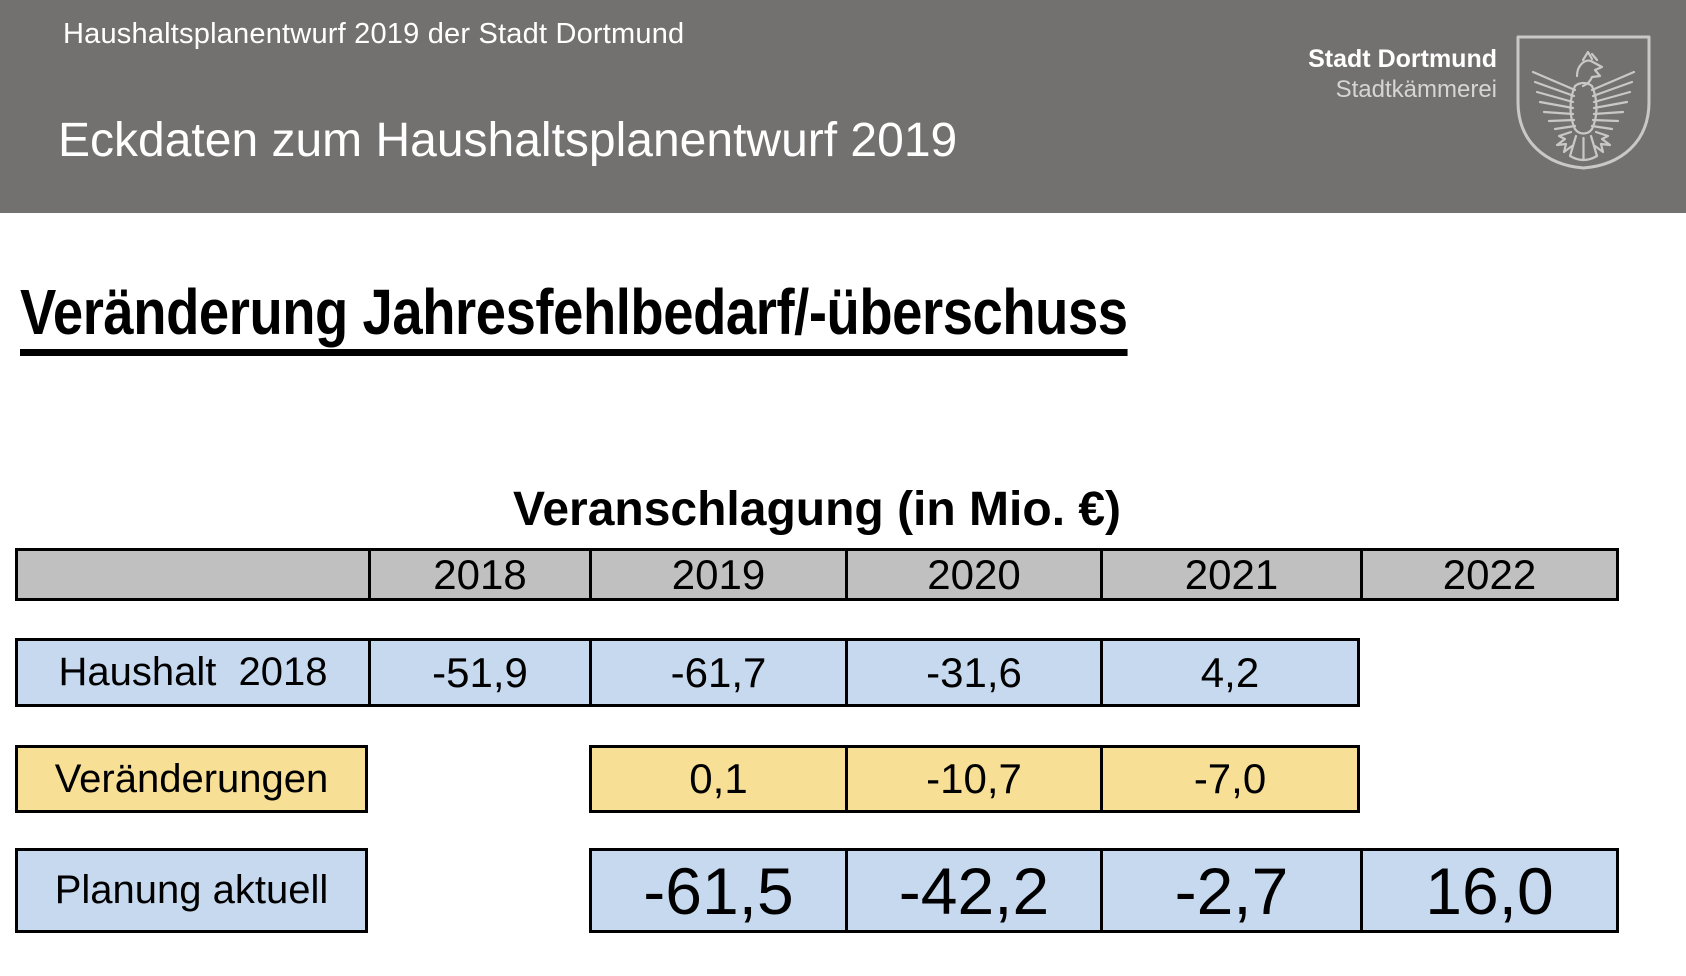 This screenshot has width=1686, height=976. I want to click on row-haushalt-2018: Haushalt 2018 -51,9 -61,7 -31,6 4,2, so click(687, 672).